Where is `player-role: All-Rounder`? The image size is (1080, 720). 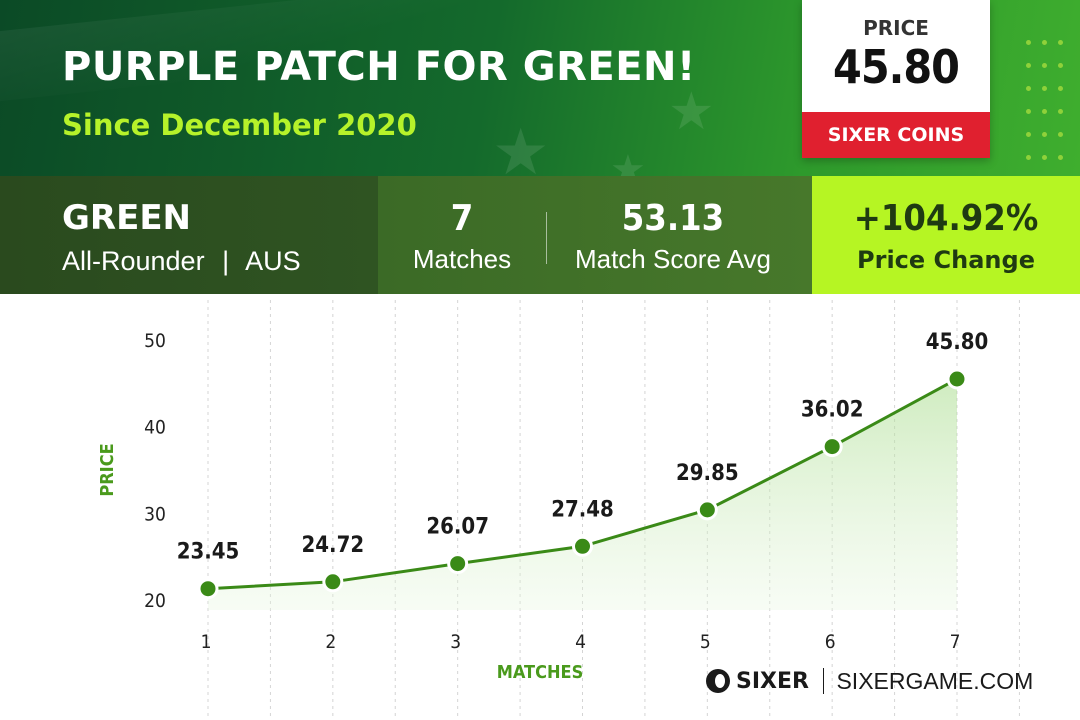
player-role: All-Rounder is located at coordinates (133, 261).